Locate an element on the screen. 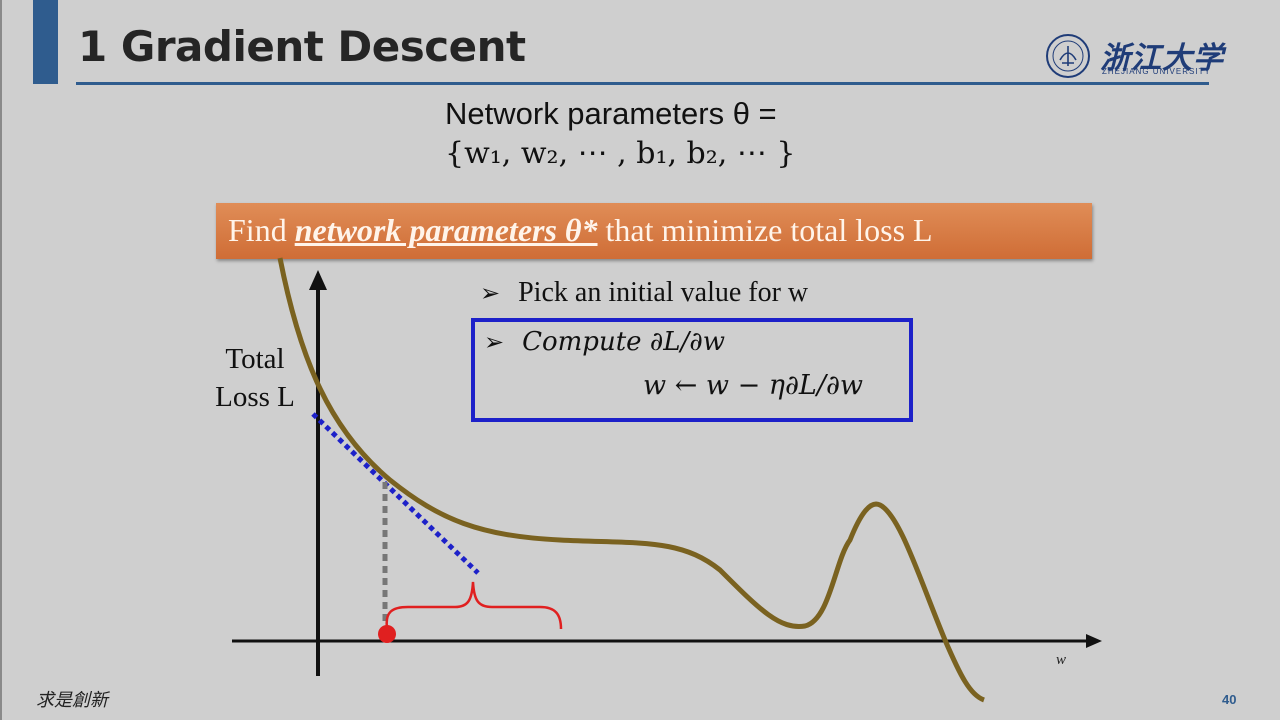 The image size is (1280, 720). update-rule: w ← w − η∂L/∂w is located at coordinates (753, 385).